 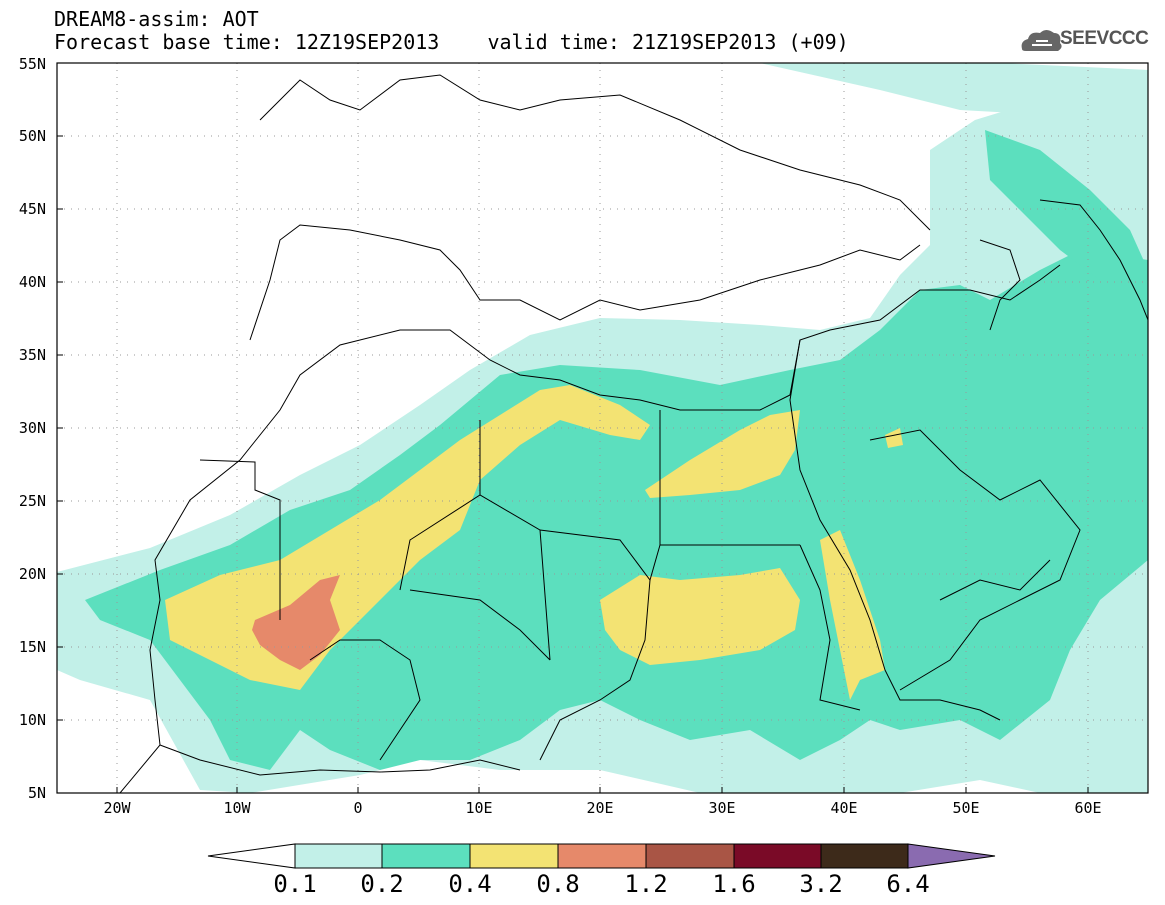 I want to click on colorbar-bin-0.8, so click(x=602, y=856).